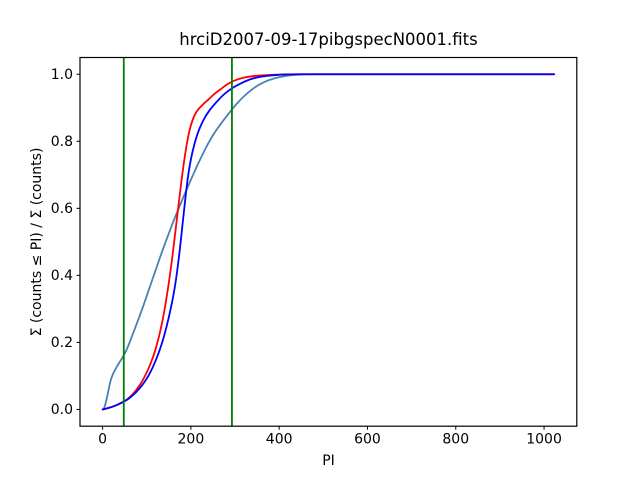  What do you see at coordinates (62, 75) in the screenshot?
I see `y-tick-label: 1.0` at bounding box center [62, 75].